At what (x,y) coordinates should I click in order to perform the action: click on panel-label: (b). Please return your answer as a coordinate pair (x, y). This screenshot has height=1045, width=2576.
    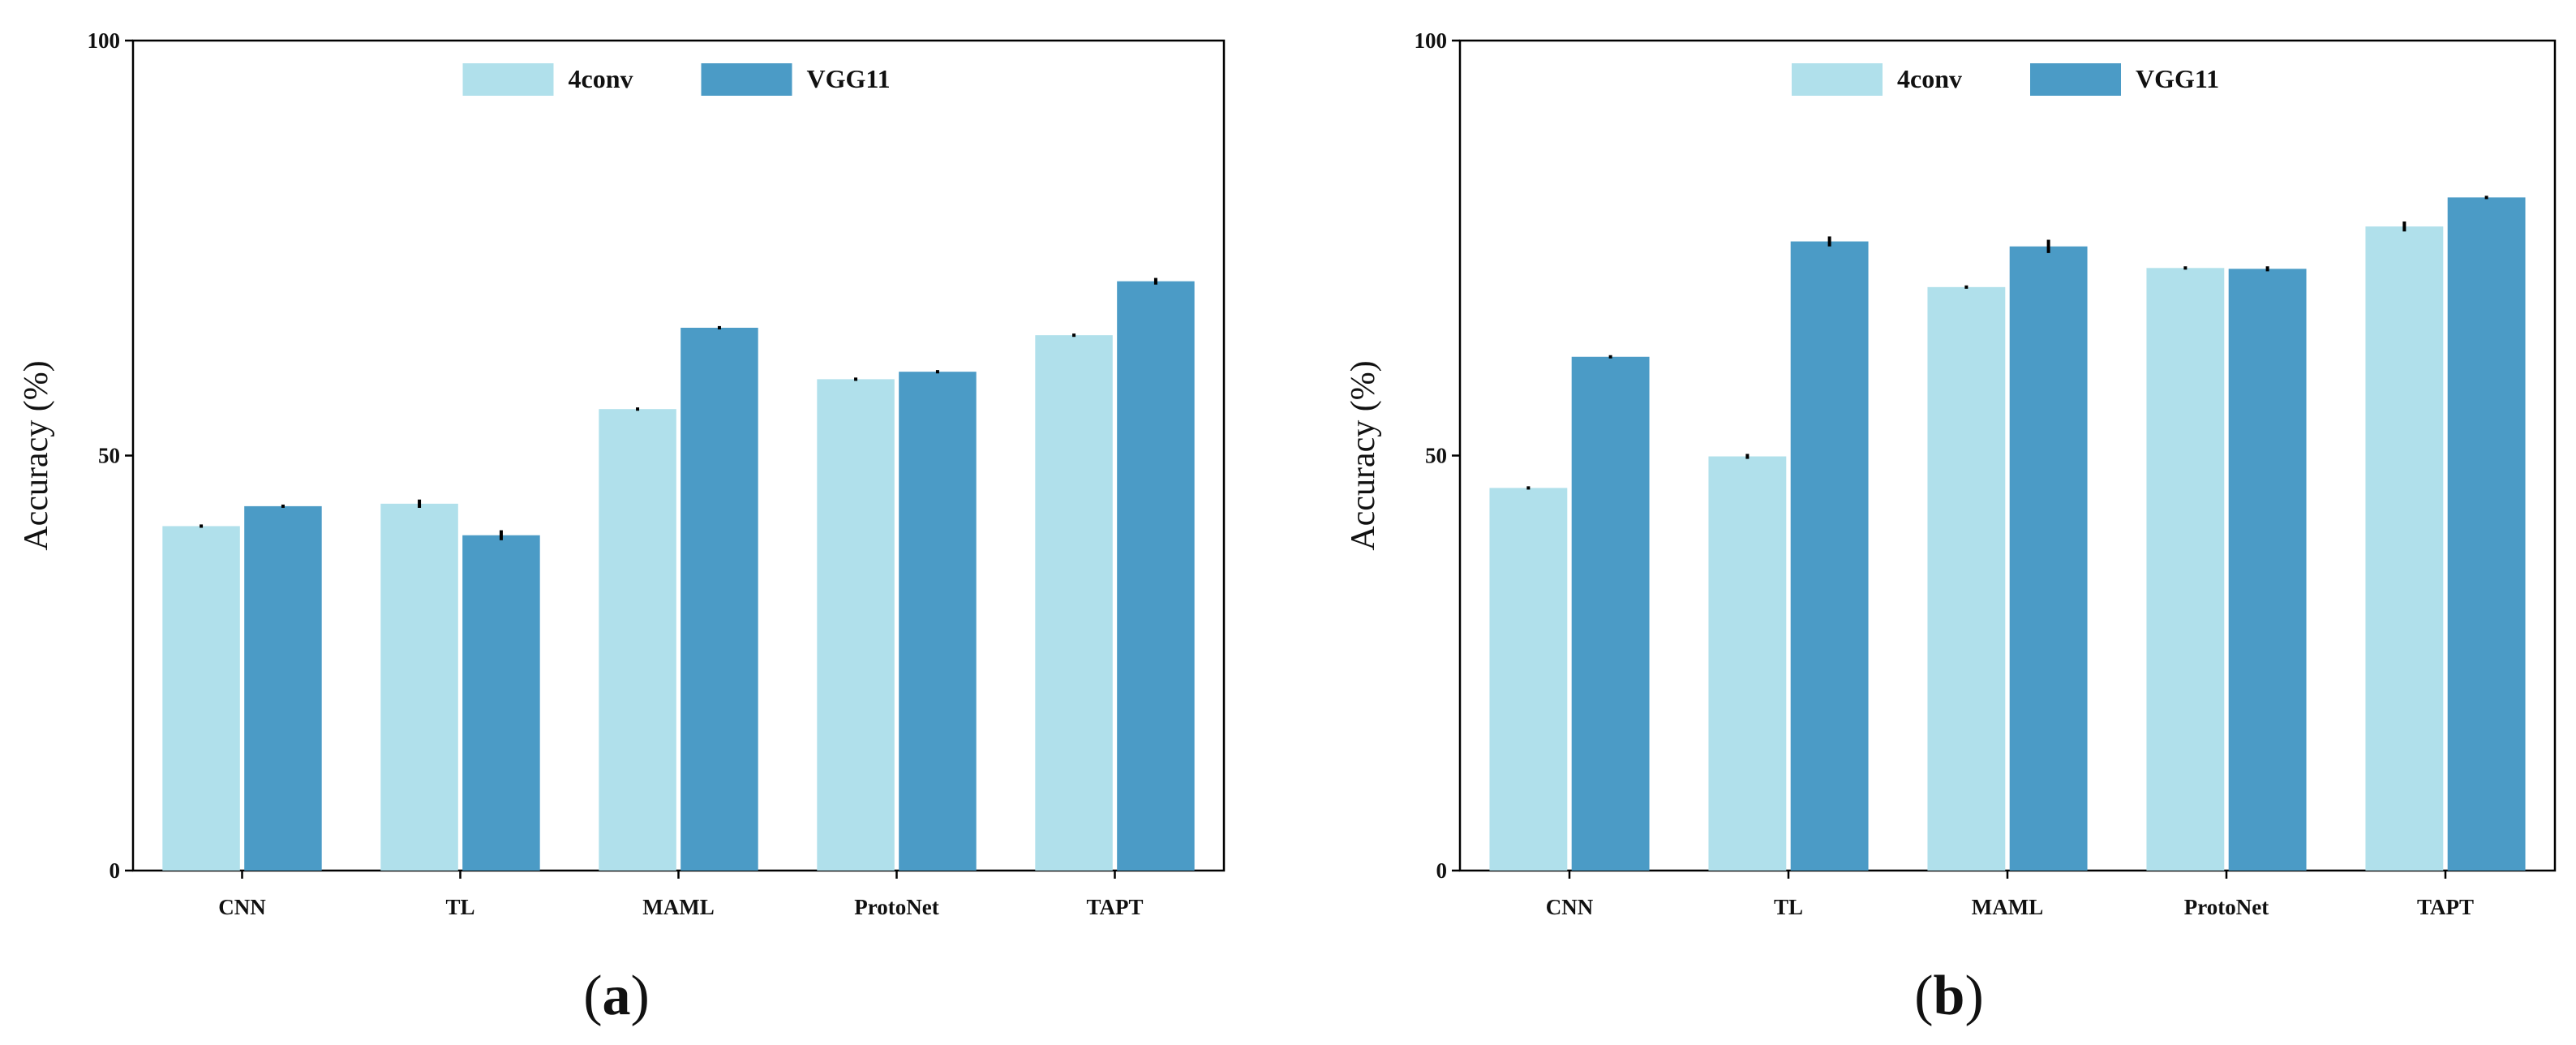
    Looking at the image, I should click on (1949, 996).